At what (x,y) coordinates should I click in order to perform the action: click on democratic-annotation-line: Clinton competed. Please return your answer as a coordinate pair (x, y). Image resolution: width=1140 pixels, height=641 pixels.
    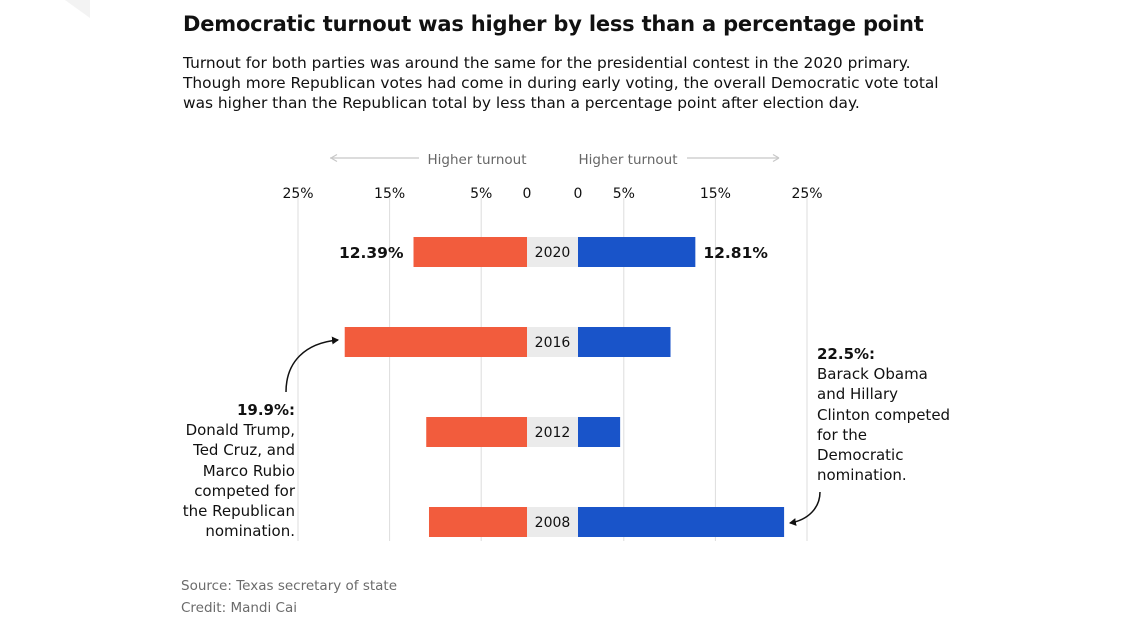
    Looking at the image, I should click on (884, 414).